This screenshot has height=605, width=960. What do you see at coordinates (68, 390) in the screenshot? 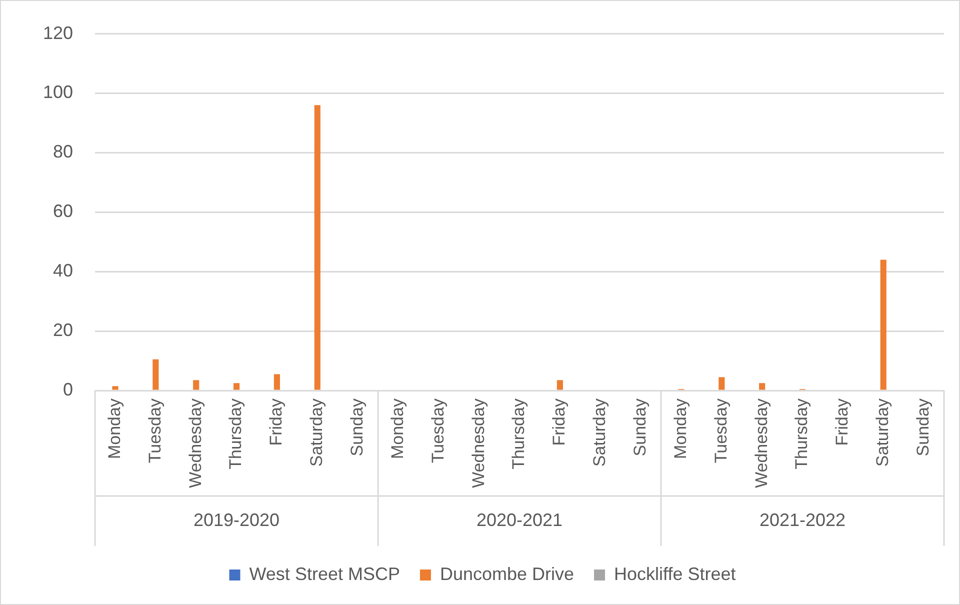
I see `y-tick-label: 0` at bounding box center [68, 390].